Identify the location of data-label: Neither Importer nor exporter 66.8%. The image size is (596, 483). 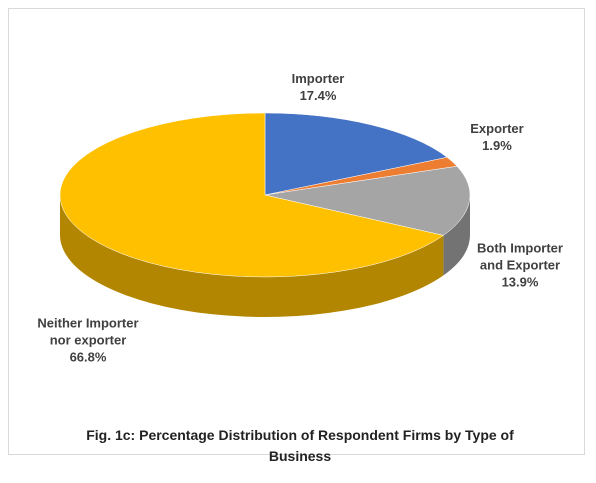
(88, 340).